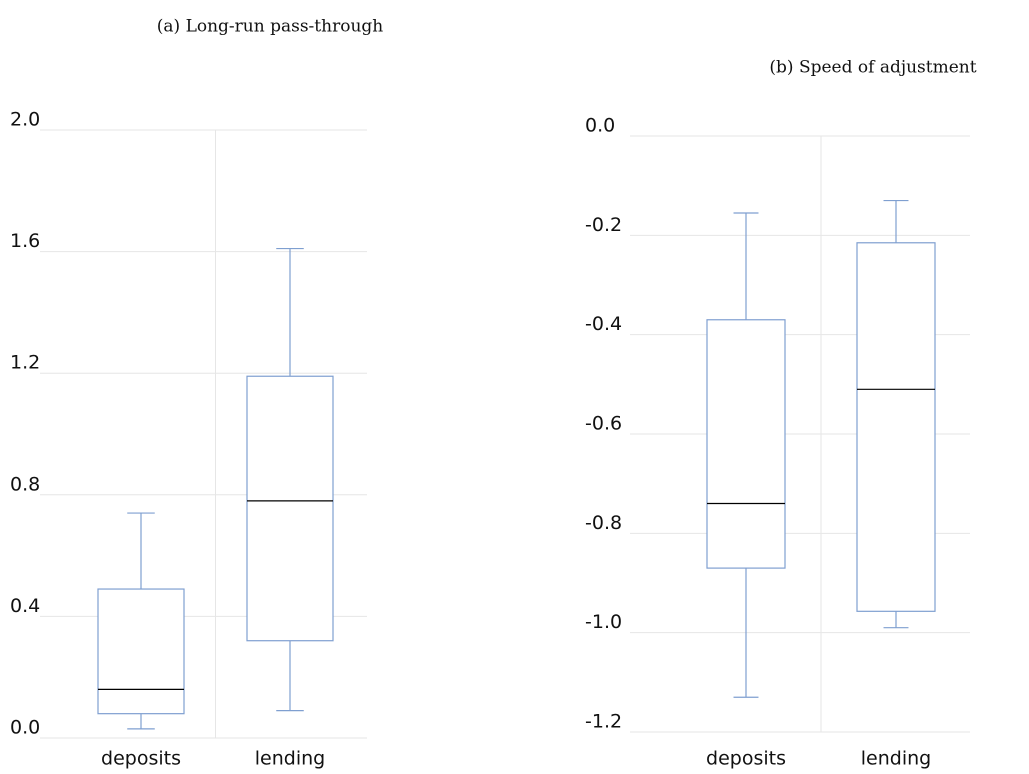  Describe the element at coordinates (603, 324) in the screenshot. I see `y-tick-label: -0.4` at that location.